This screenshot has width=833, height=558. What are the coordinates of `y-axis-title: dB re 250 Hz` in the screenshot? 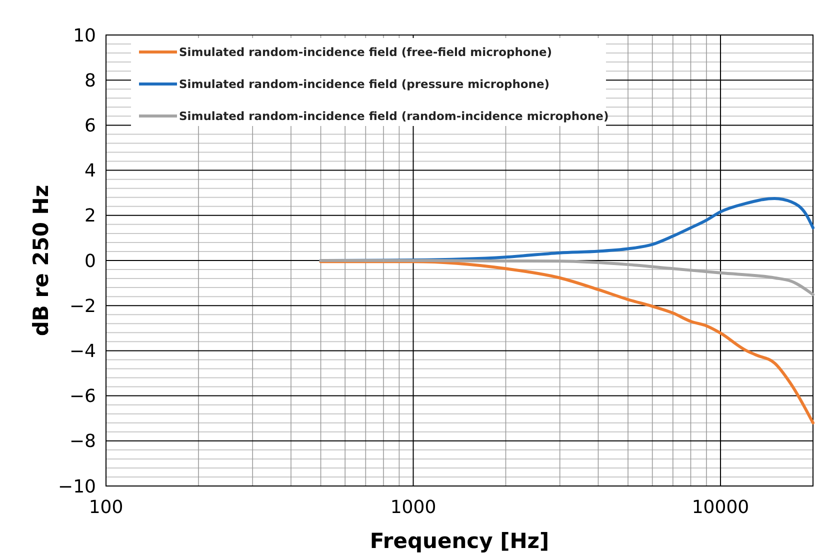 It's located at (41, 260).